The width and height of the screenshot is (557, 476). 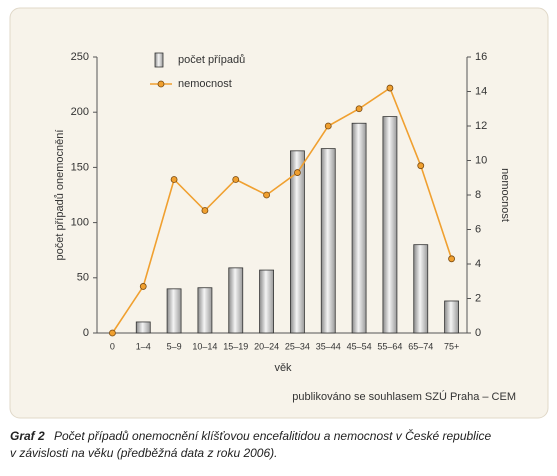 What do you see at coordinates (174, 346) in the screenshot?
I see `x-tick-label: 5–9` at bounding box center [174, 346].